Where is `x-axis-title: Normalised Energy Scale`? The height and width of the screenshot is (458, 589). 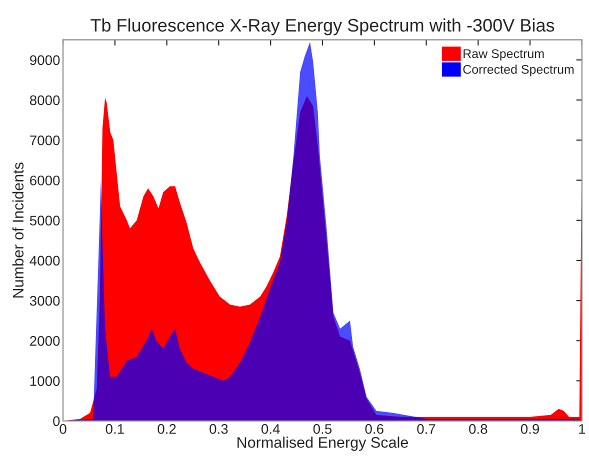
x-axis-title: Normalised Energy Scale is located at coordinates (323, 443).